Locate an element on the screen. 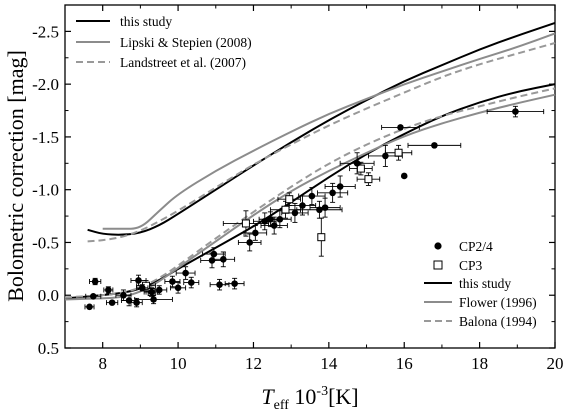 This screenshot has height=413, width=566. y-tick-label: -2.5 is located at coordinates (45, 31).